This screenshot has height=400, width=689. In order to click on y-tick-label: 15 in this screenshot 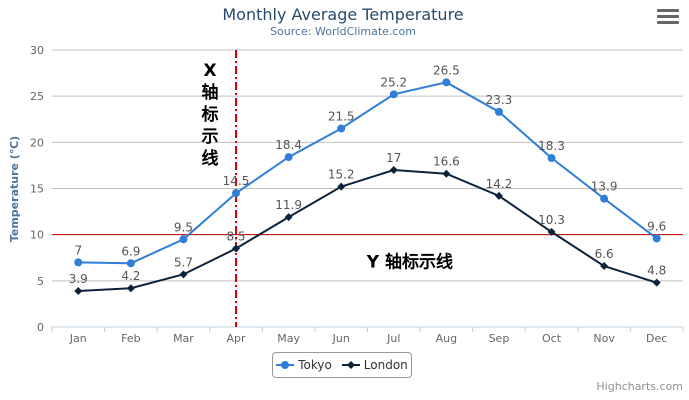, I will do `click(37, 189)`.